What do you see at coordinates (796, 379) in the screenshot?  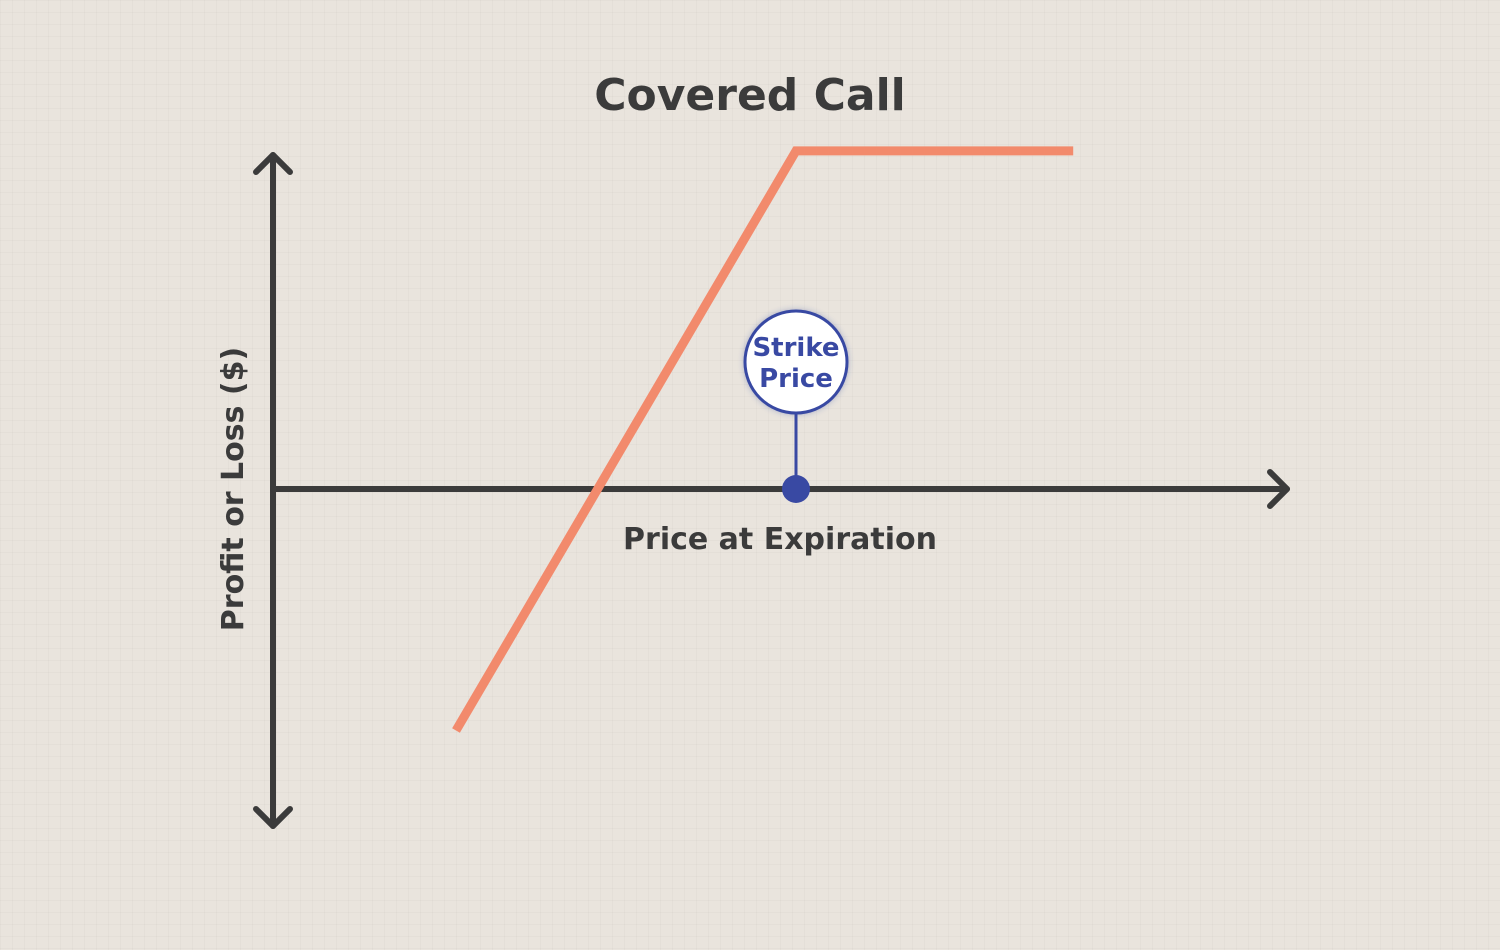 I see `strike-label-line-2: Price` at bounding box center [796, 379].